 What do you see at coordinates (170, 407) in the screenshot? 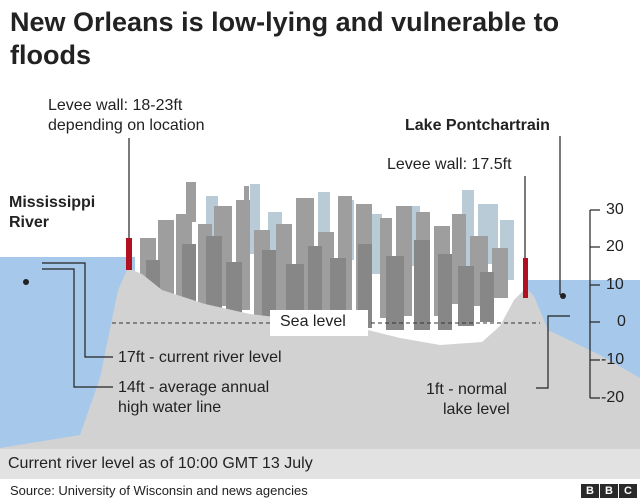
I see `river-average-level-label-line2: high water line` at bounding box center [170, 407].